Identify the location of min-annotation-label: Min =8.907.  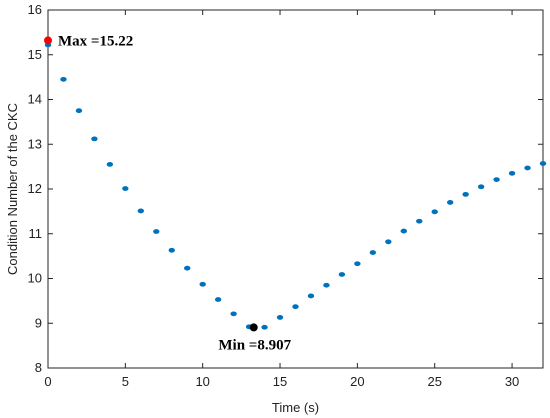
(254, 345).